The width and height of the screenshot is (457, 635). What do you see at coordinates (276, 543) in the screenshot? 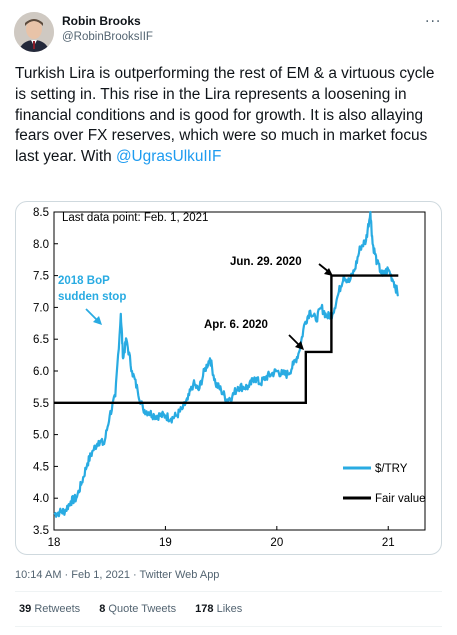
I see `x-tick-label: 20` at bounding box center [276, 543].